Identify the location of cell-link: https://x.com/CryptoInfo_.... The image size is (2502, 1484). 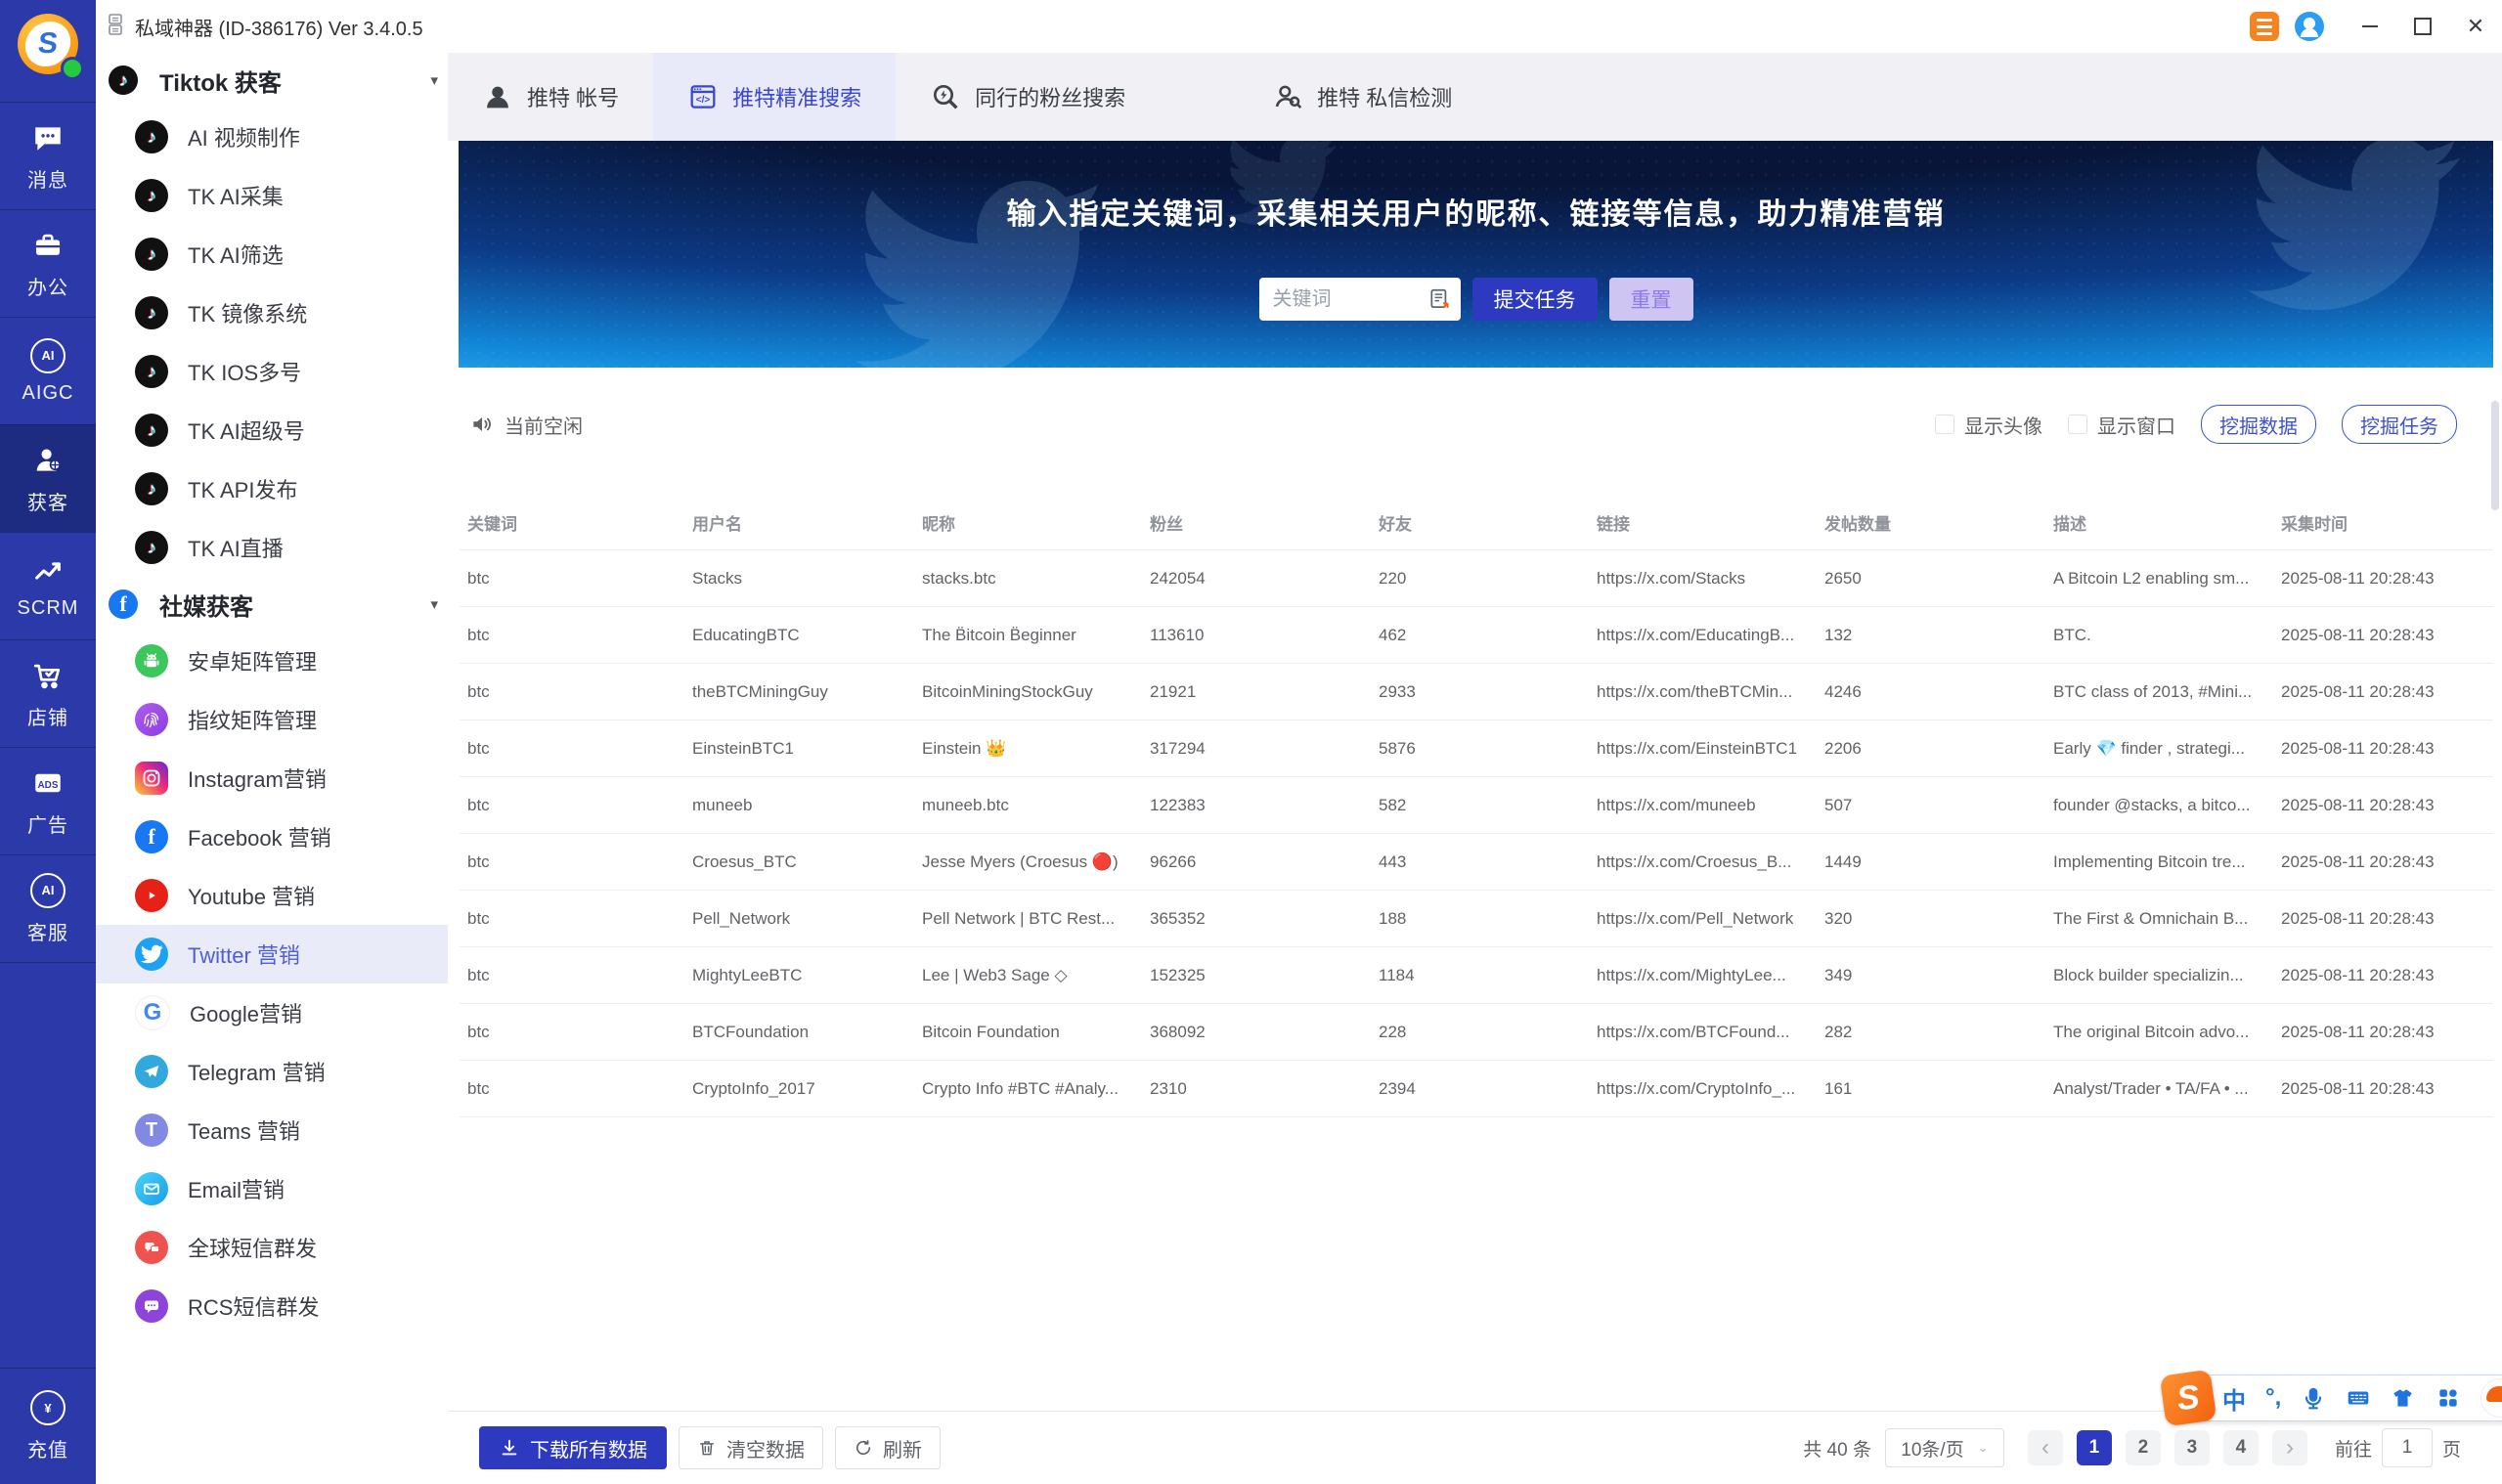
(1703, 1088).